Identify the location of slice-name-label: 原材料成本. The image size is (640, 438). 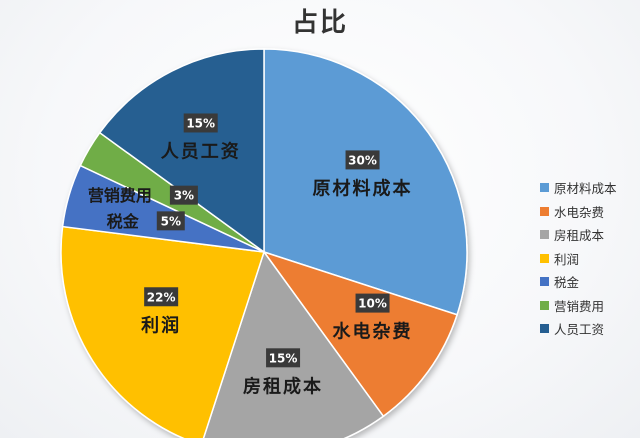
(363, 188).